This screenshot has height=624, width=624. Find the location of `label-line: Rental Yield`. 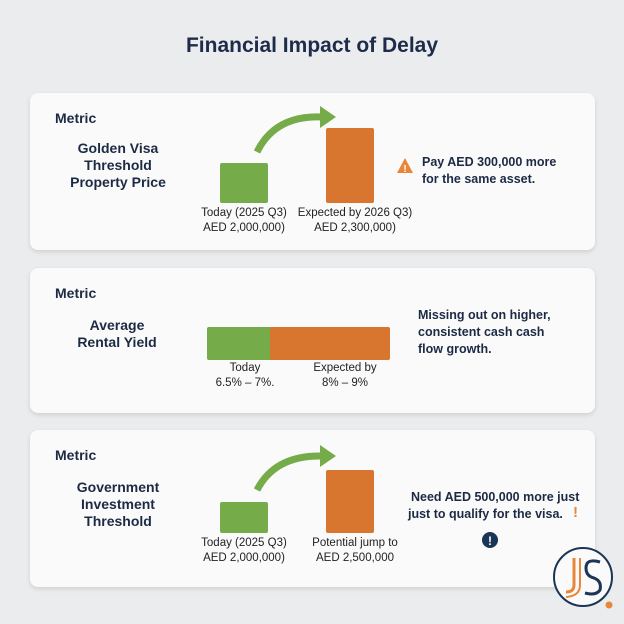

label-line: Rental Yield is located at coordinates (117, 342).